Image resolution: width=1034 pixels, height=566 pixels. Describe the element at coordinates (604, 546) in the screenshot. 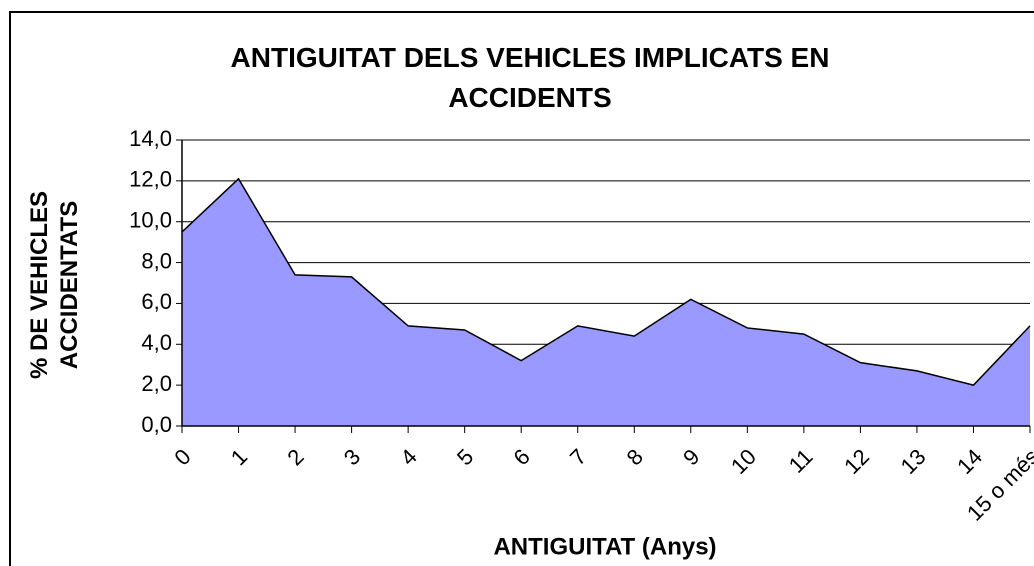

I see `x-axis-label: ANTIGUITAT (Anys)` at that location.